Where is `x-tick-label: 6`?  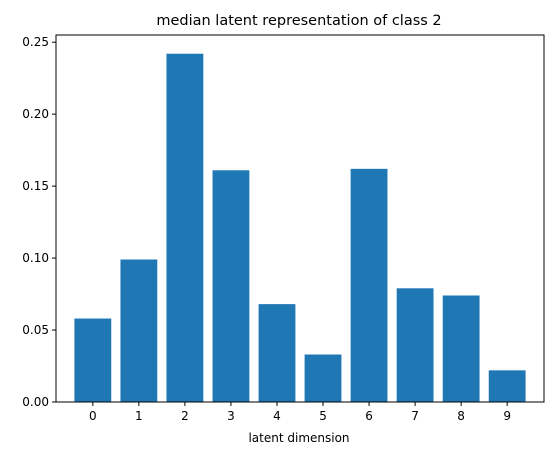
x-tick-label: 6 is located at coordinates (369, 416).